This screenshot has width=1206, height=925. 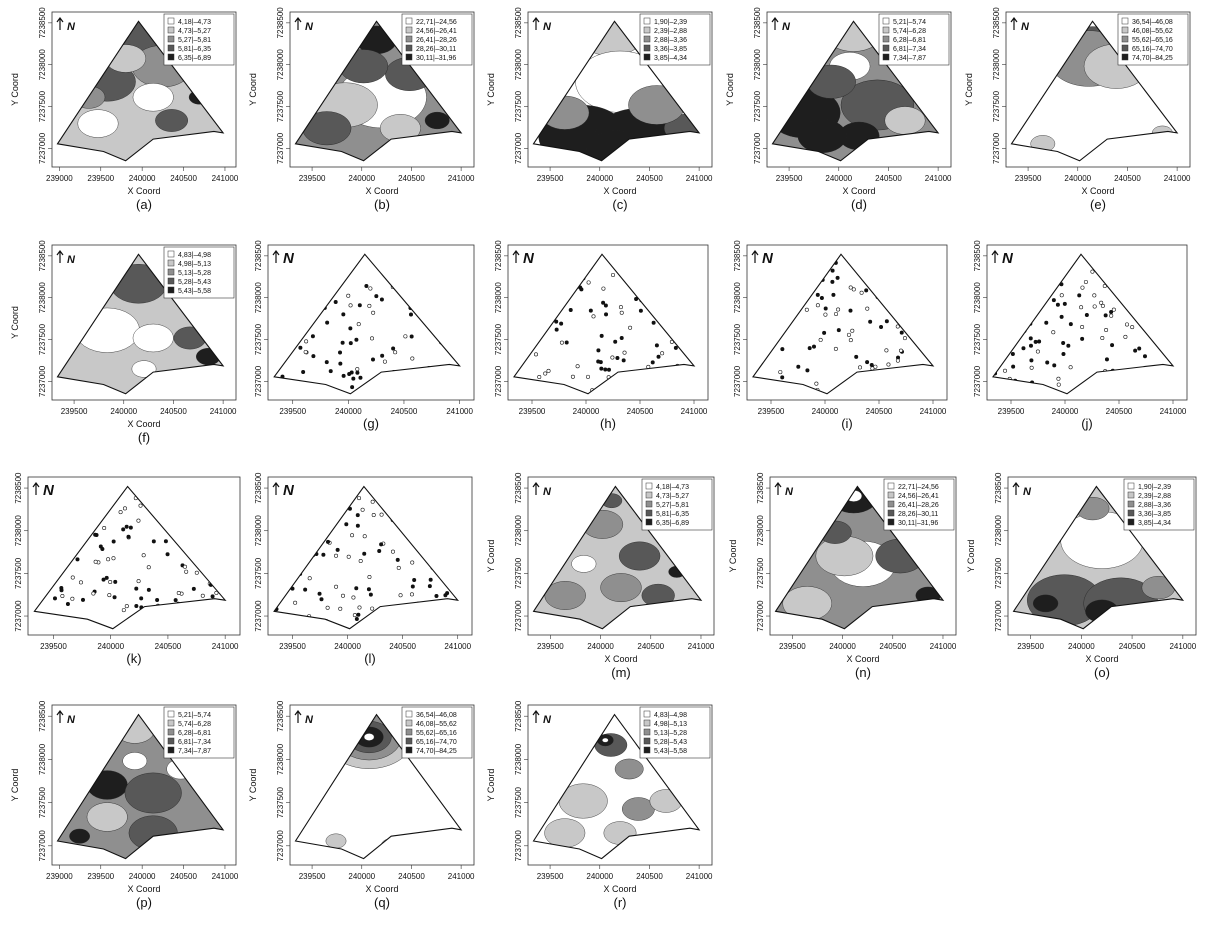 What do you see at coordinates (436, 58) in the screenshot?
I see `legend-entry: 30,11|–31,96` at bounding box center [436, 58].